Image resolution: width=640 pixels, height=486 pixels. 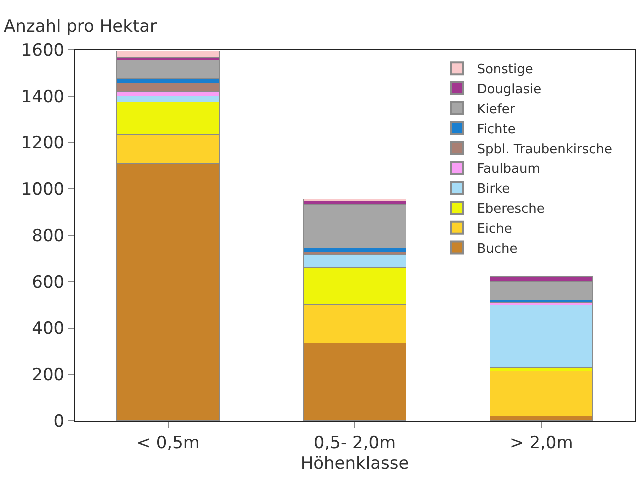 I want to click on legend-label: Spbl. Traubenkirsche, so click(x=545, y=150).